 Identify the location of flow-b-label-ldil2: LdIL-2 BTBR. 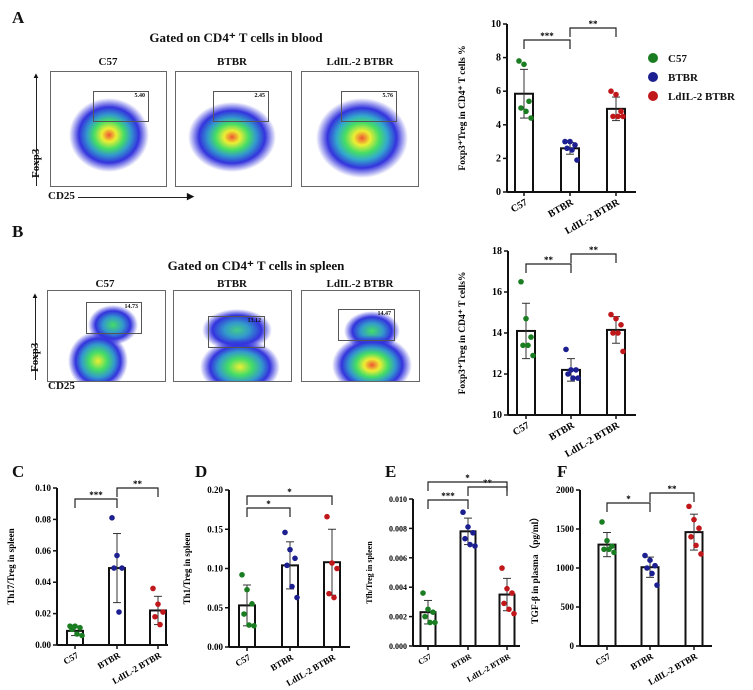
(360, 284).